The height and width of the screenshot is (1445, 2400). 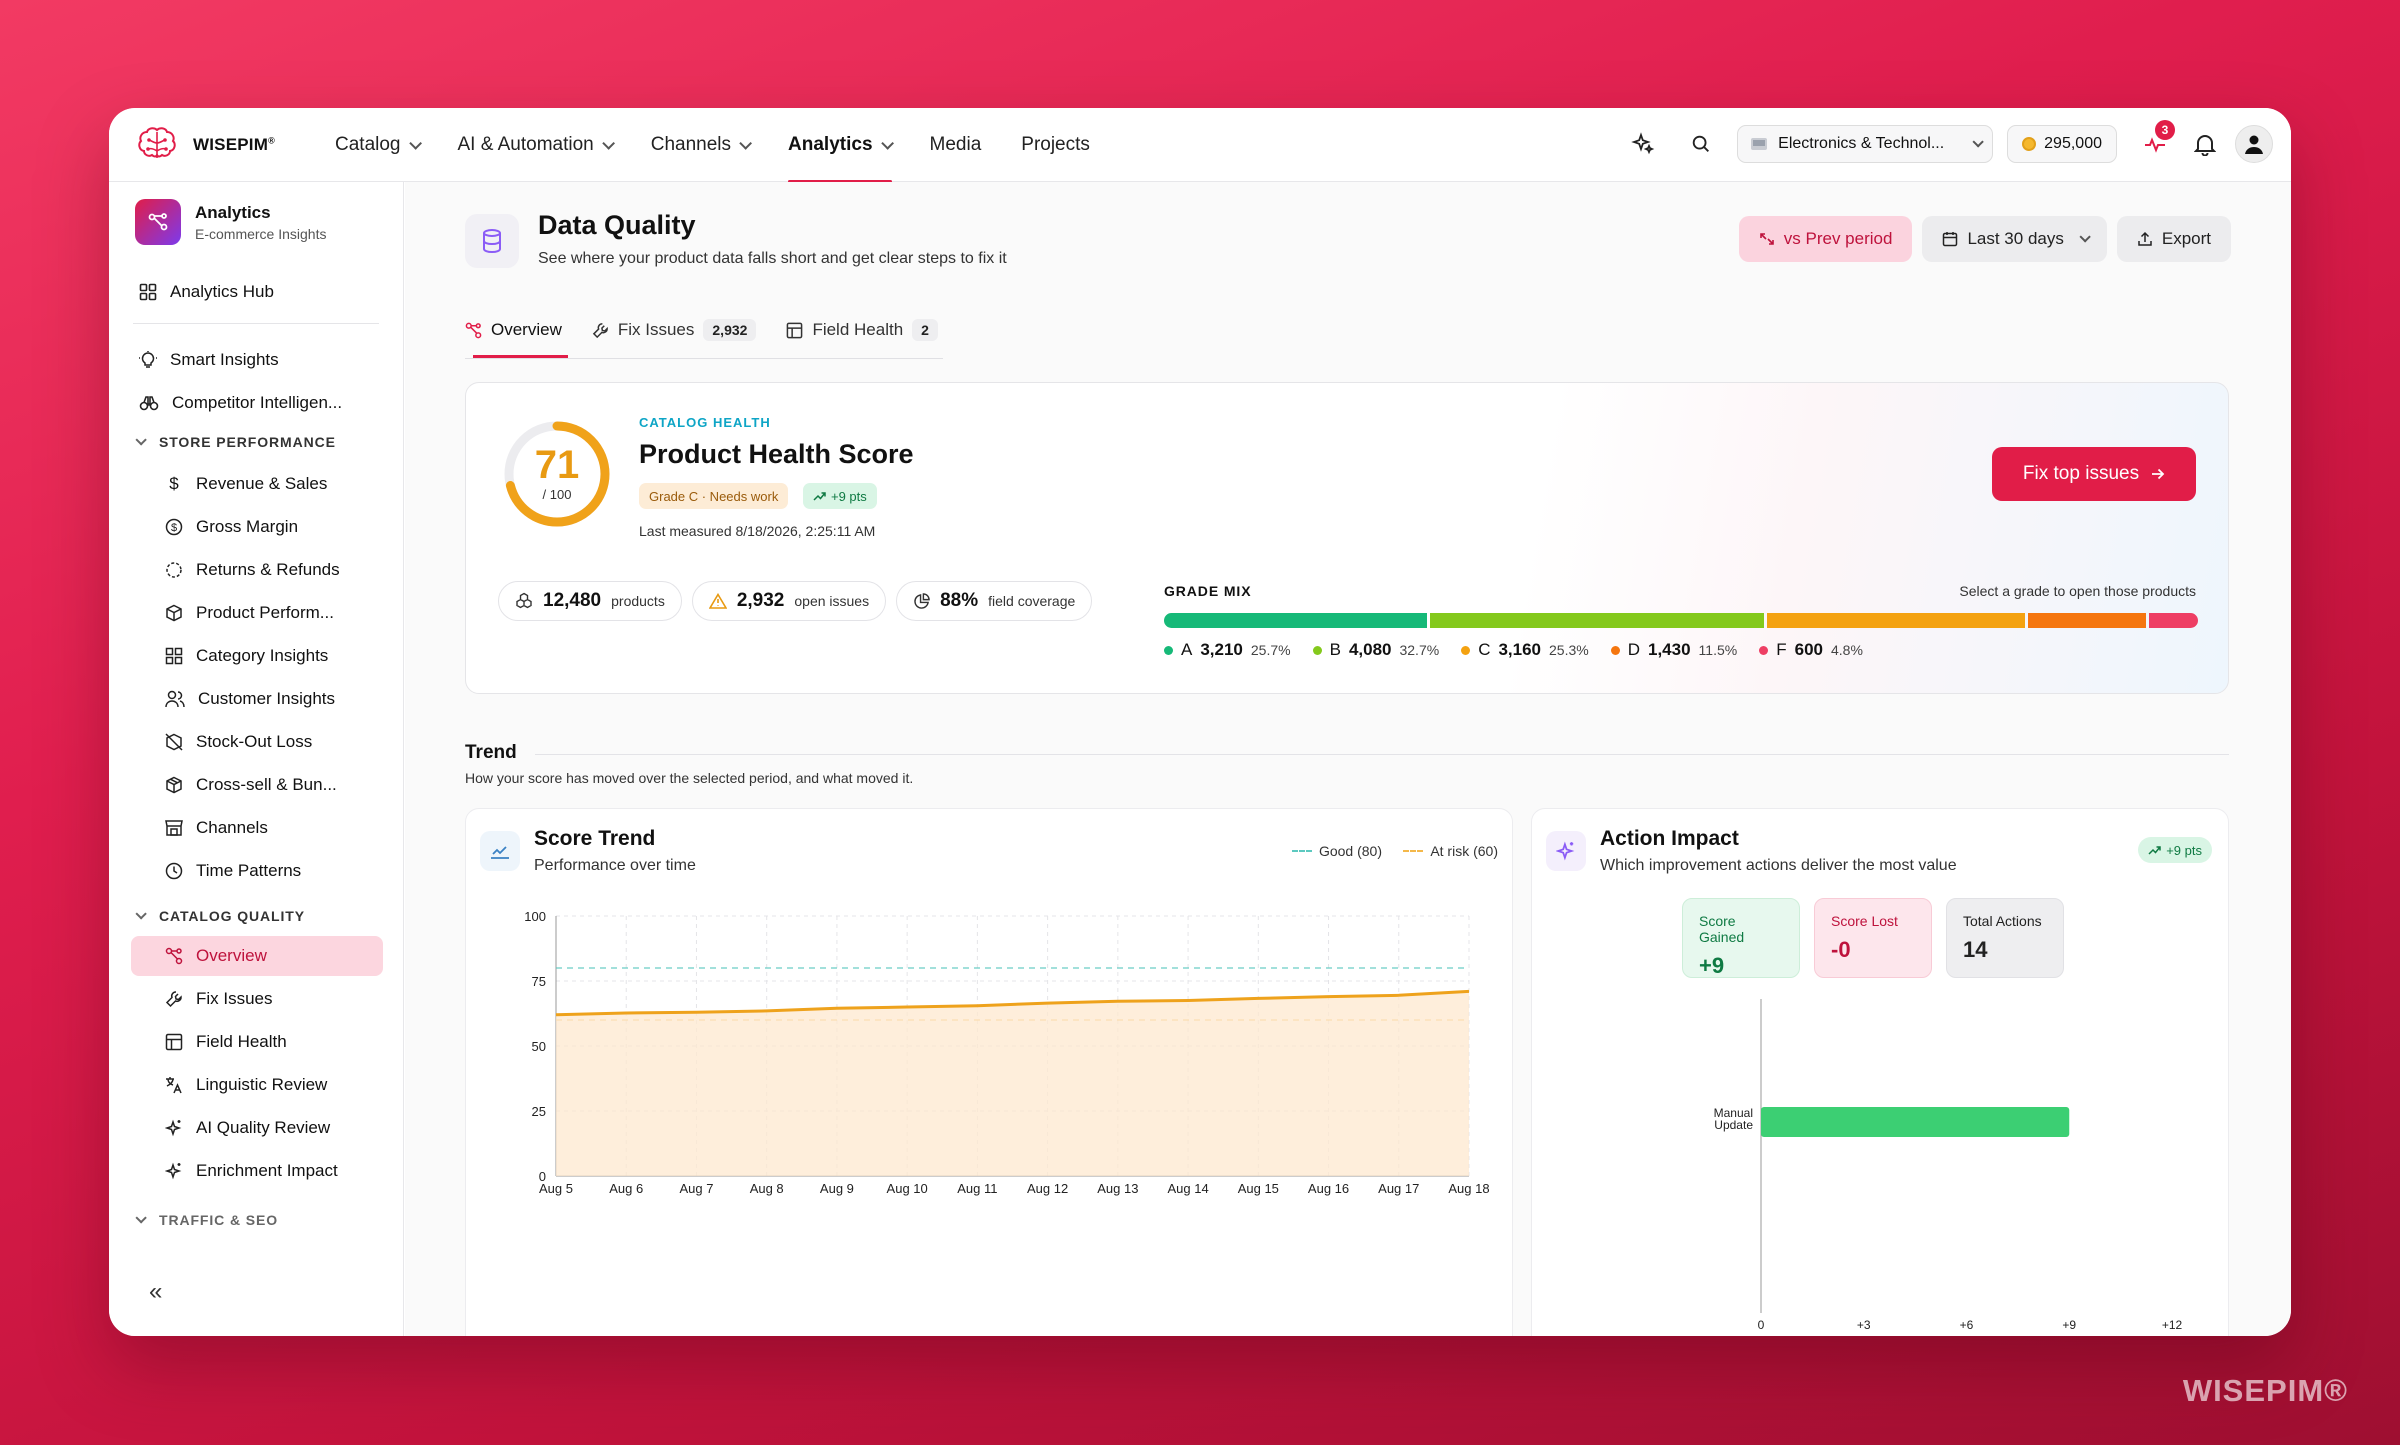 What do you see at coordinates (268, 570) in the screenshot?
I see `sidebar-item-returns-refunds: Returns & Refunds` at bounding box center [268, 570].